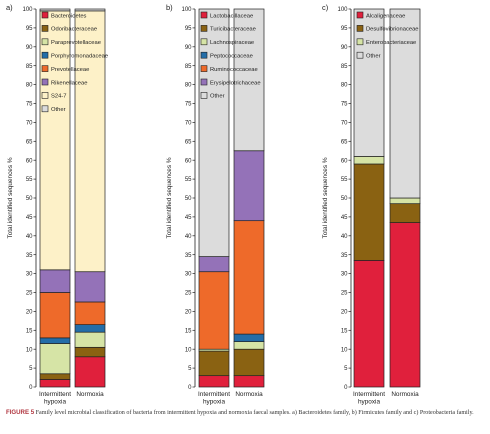 Image resolution: width=490 pixels, height=434 pixels. I want to click on x-tick-label: Normoxia, so click(90, 394).